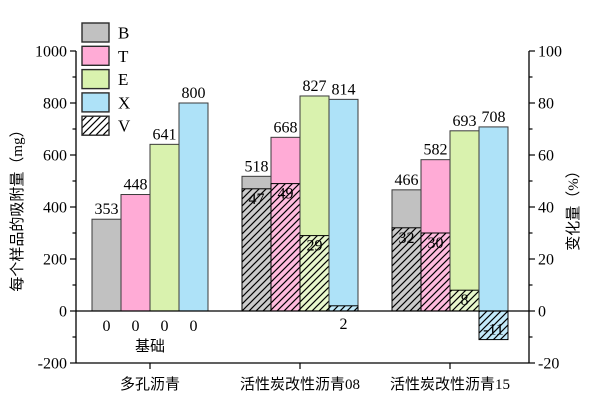  Describe the element at coordinates (546, 156) in the screenshot. I see `right-tick-label: 60` at that location.